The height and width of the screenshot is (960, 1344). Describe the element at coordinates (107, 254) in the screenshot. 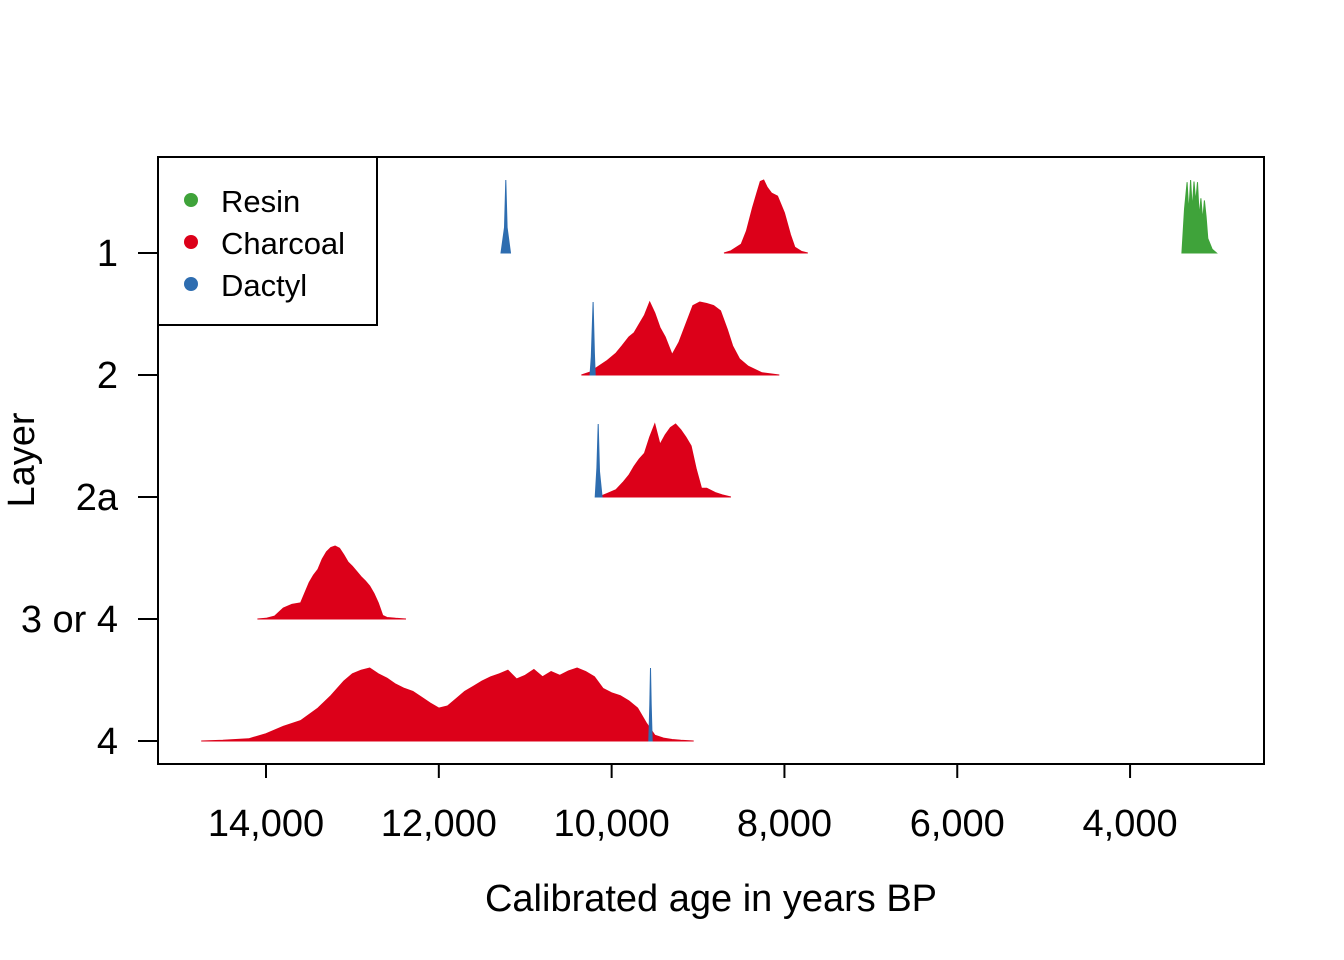

I see `y-tick-label: 1` at that location.